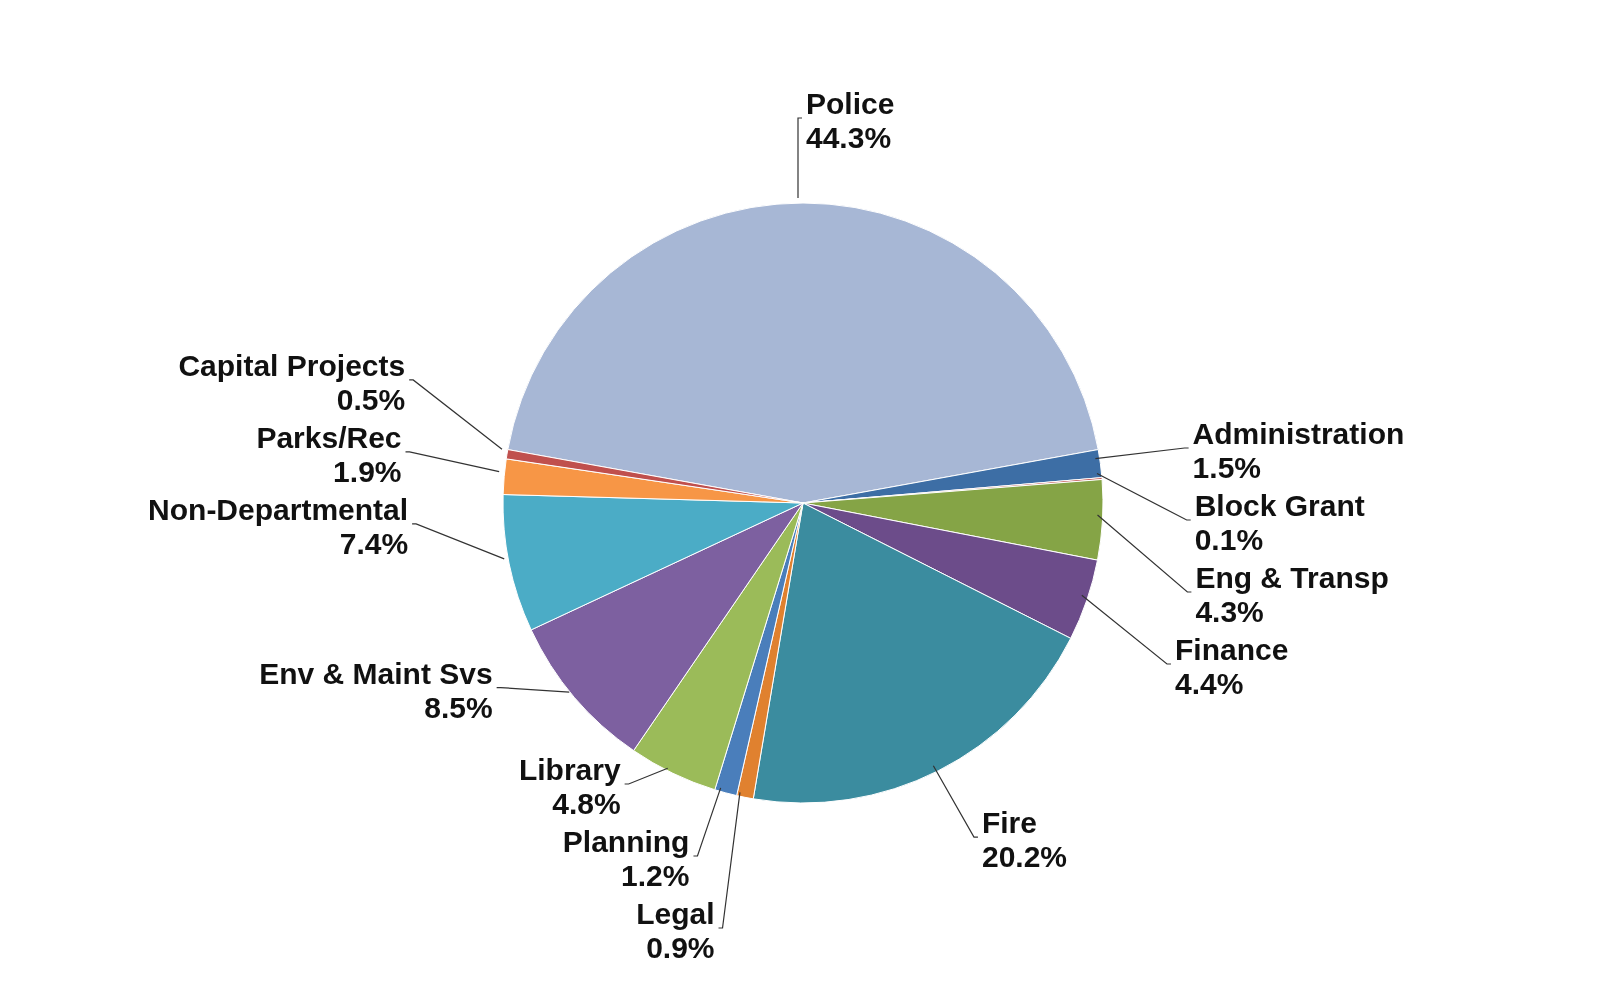 This screenshot has height=994, width=1620. I want to click on data-label: 0.5%, so click(371, 399).